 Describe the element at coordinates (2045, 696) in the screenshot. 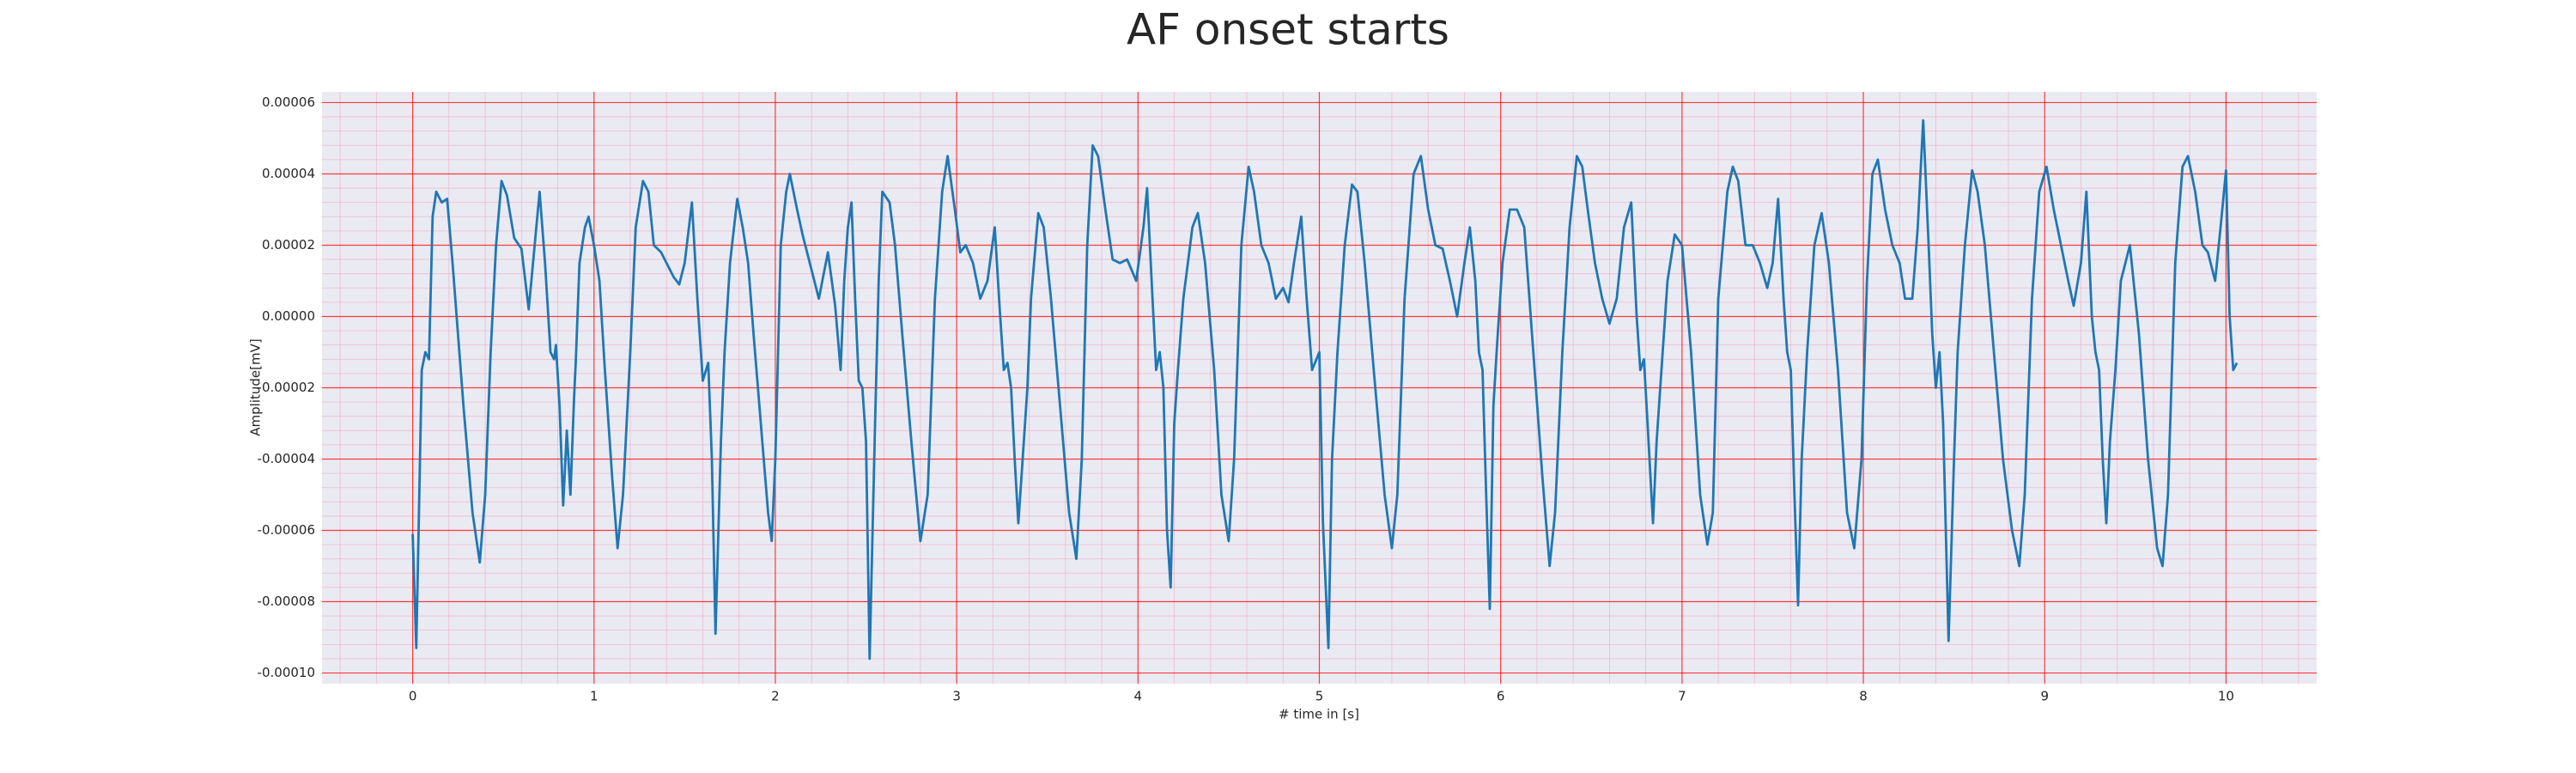

I see `x-tick-label: 9` at that location.